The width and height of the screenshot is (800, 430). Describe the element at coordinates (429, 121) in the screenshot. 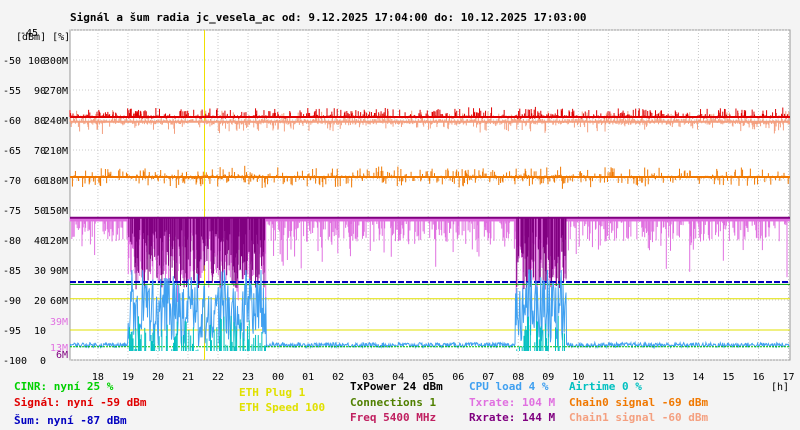

I see `series-chain1-signal` at that location.